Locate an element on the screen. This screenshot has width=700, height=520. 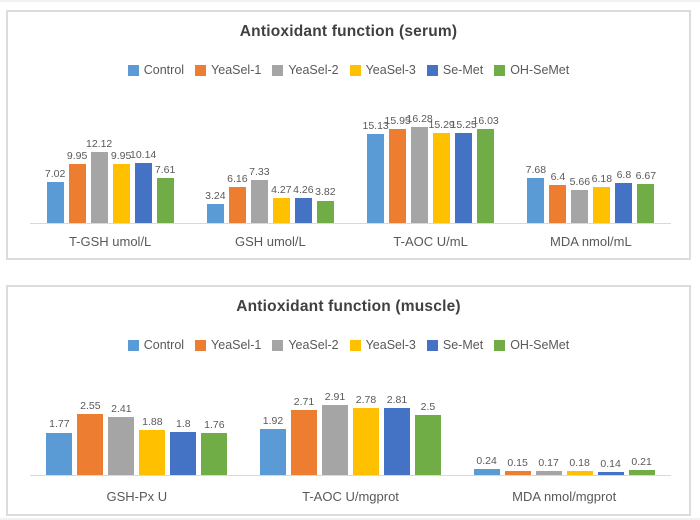
bar-oh-semet-gsh-px-u is located at coordinates (214, 453).